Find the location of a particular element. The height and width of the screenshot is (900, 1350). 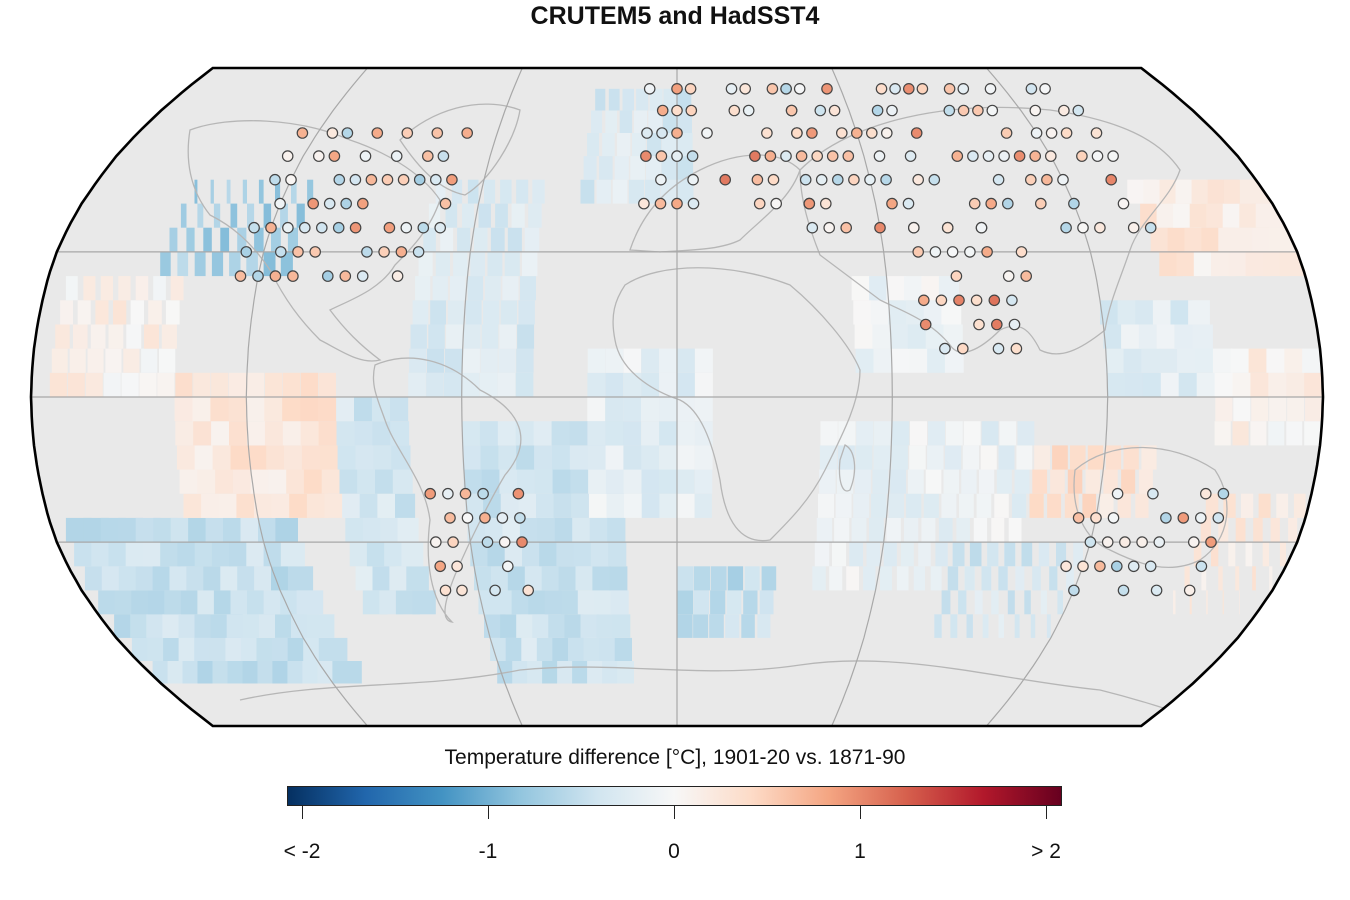

coast-antarctica is located at coordinates (720, 690).